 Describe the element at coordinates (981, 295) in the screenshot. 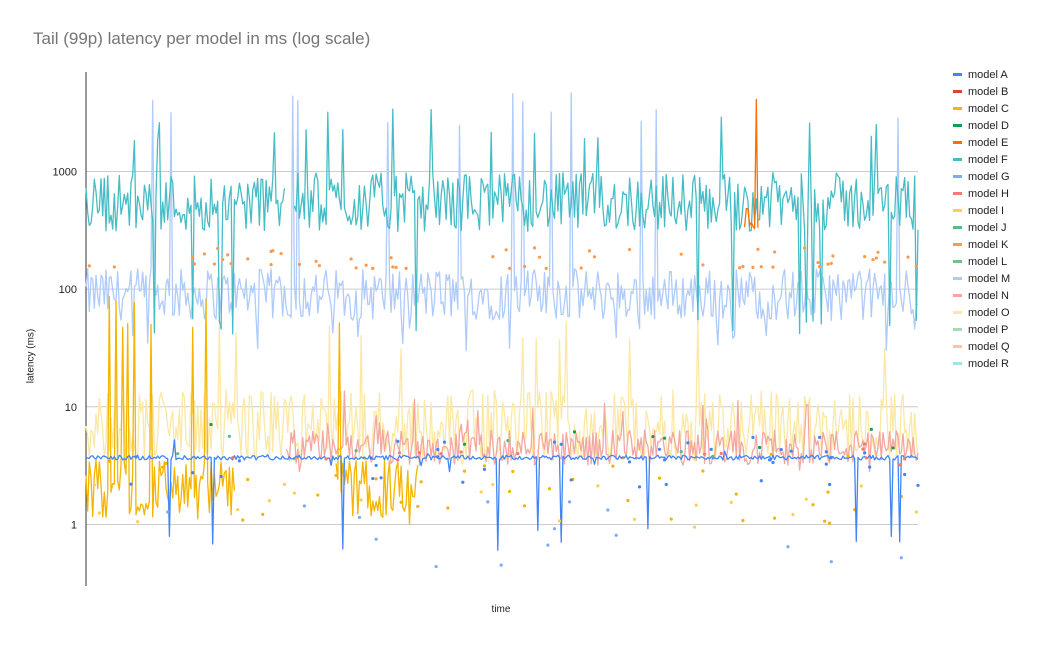

I see `legend-item: model N` at that location.